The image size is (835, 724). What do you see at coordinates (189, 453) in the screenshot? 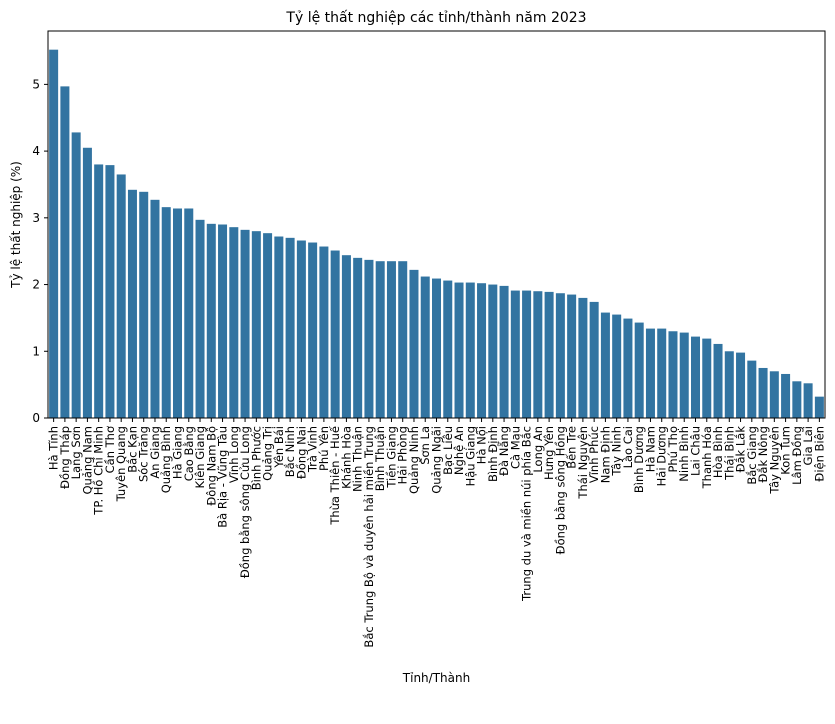
I see `x-tick-label-12: Cao Bằng` at bounding box center [189, 453].